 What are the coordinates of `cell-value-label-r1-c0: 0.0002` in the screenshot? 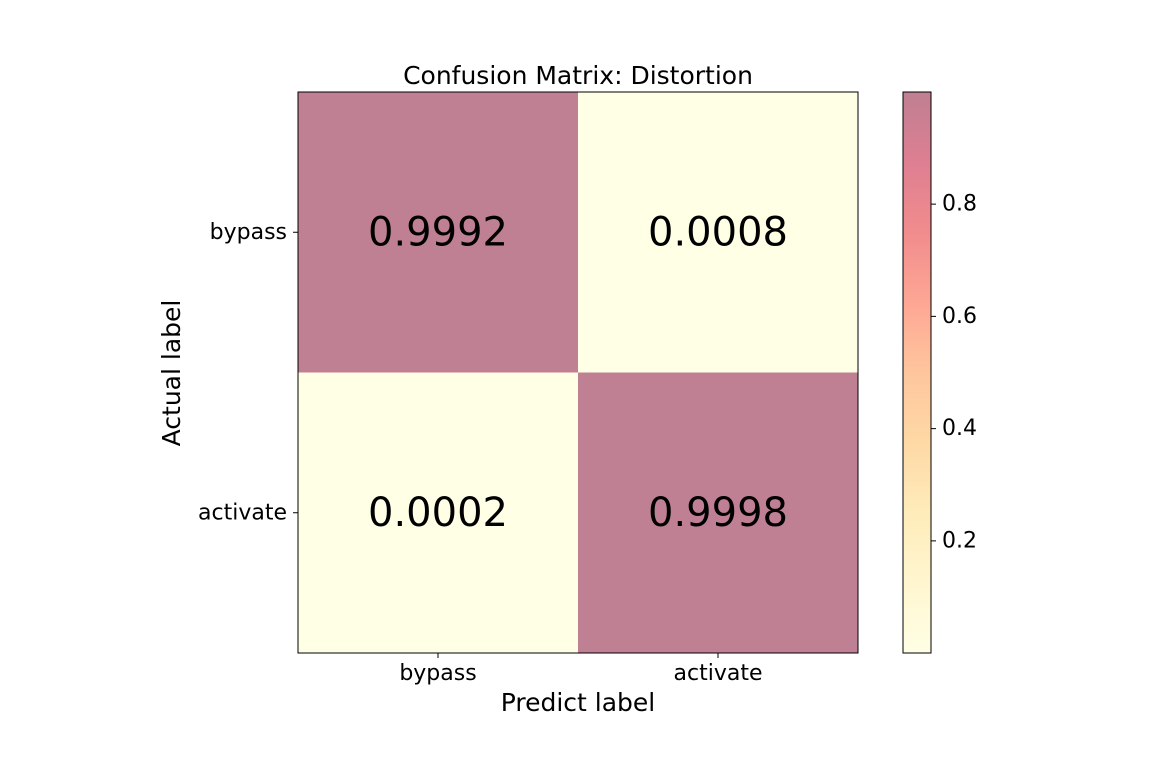 It's located at (438, 513).